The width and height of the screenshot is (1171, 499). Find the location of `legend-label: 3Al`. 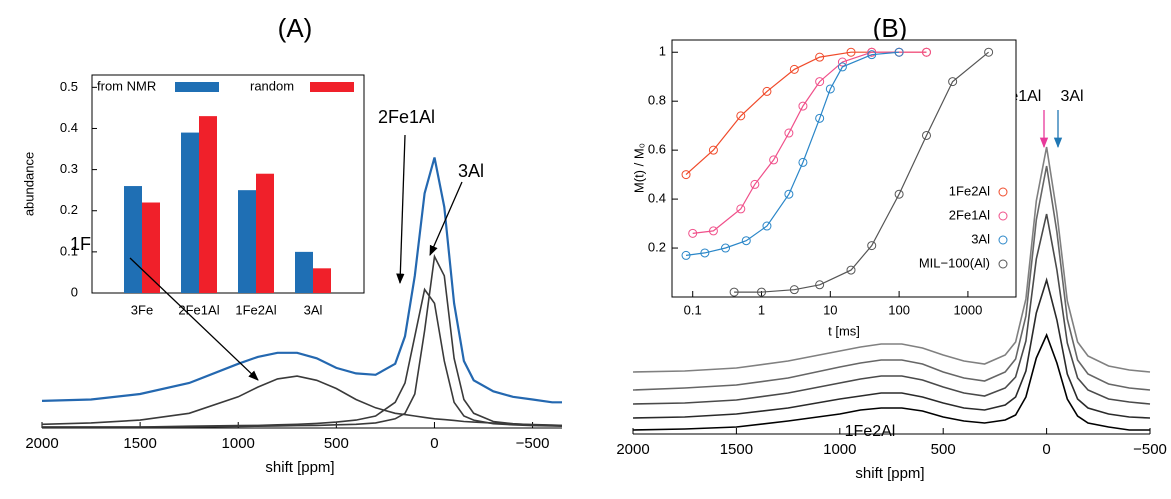

legend-label: 3Al is located at coordinates (980, 238).